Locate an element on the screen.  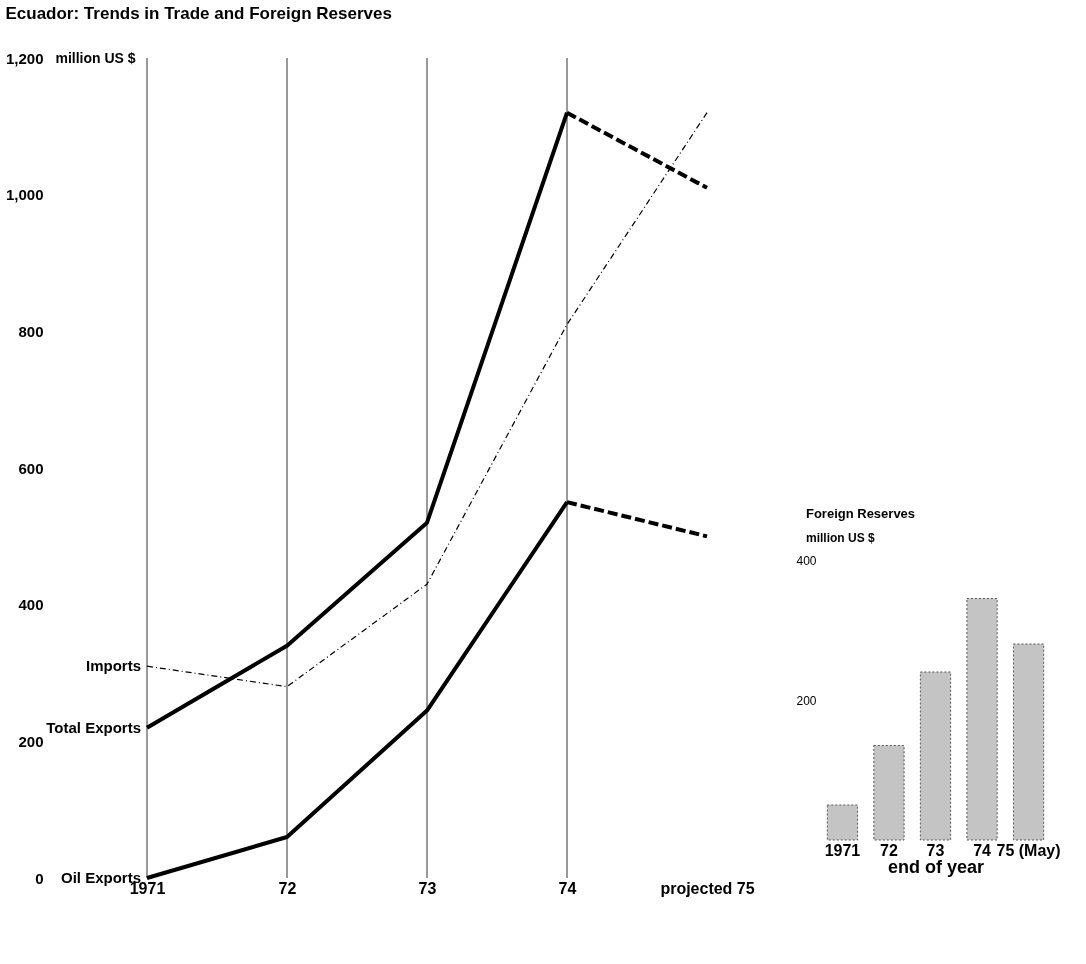
x-tick-label: 75 (May) is located at coordinates (1028, 850).